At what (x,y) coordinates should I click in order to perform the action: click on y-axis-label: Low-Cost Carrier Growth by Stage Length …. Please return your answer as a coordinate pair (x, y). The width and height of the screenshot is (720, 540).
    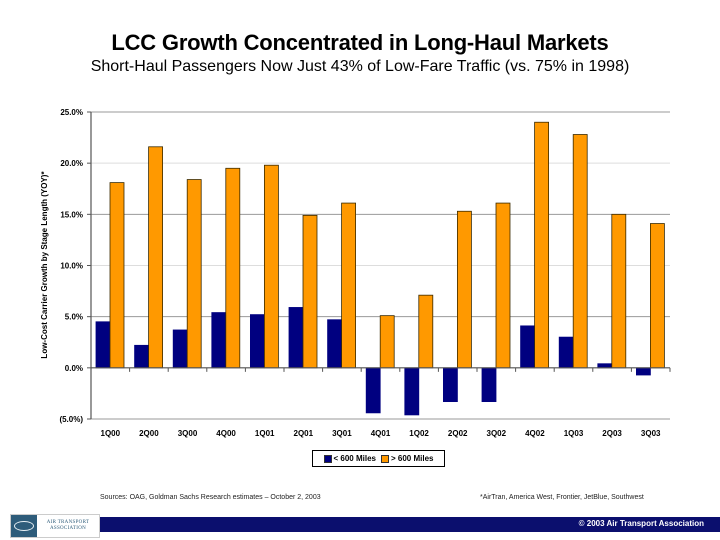
    Looking at the image, I should click on (44, 265).